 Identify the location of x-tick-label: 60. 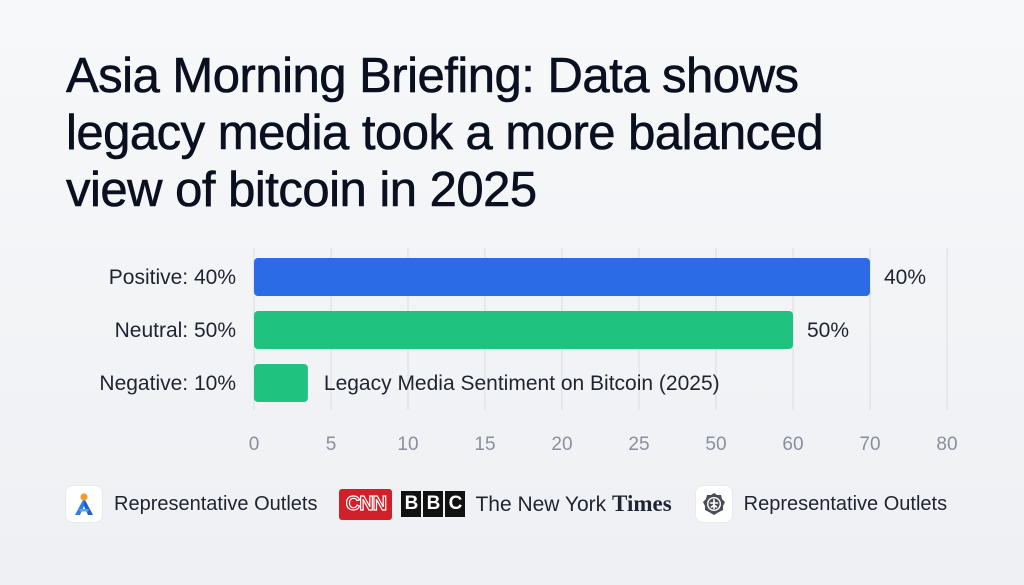
(792, 444).